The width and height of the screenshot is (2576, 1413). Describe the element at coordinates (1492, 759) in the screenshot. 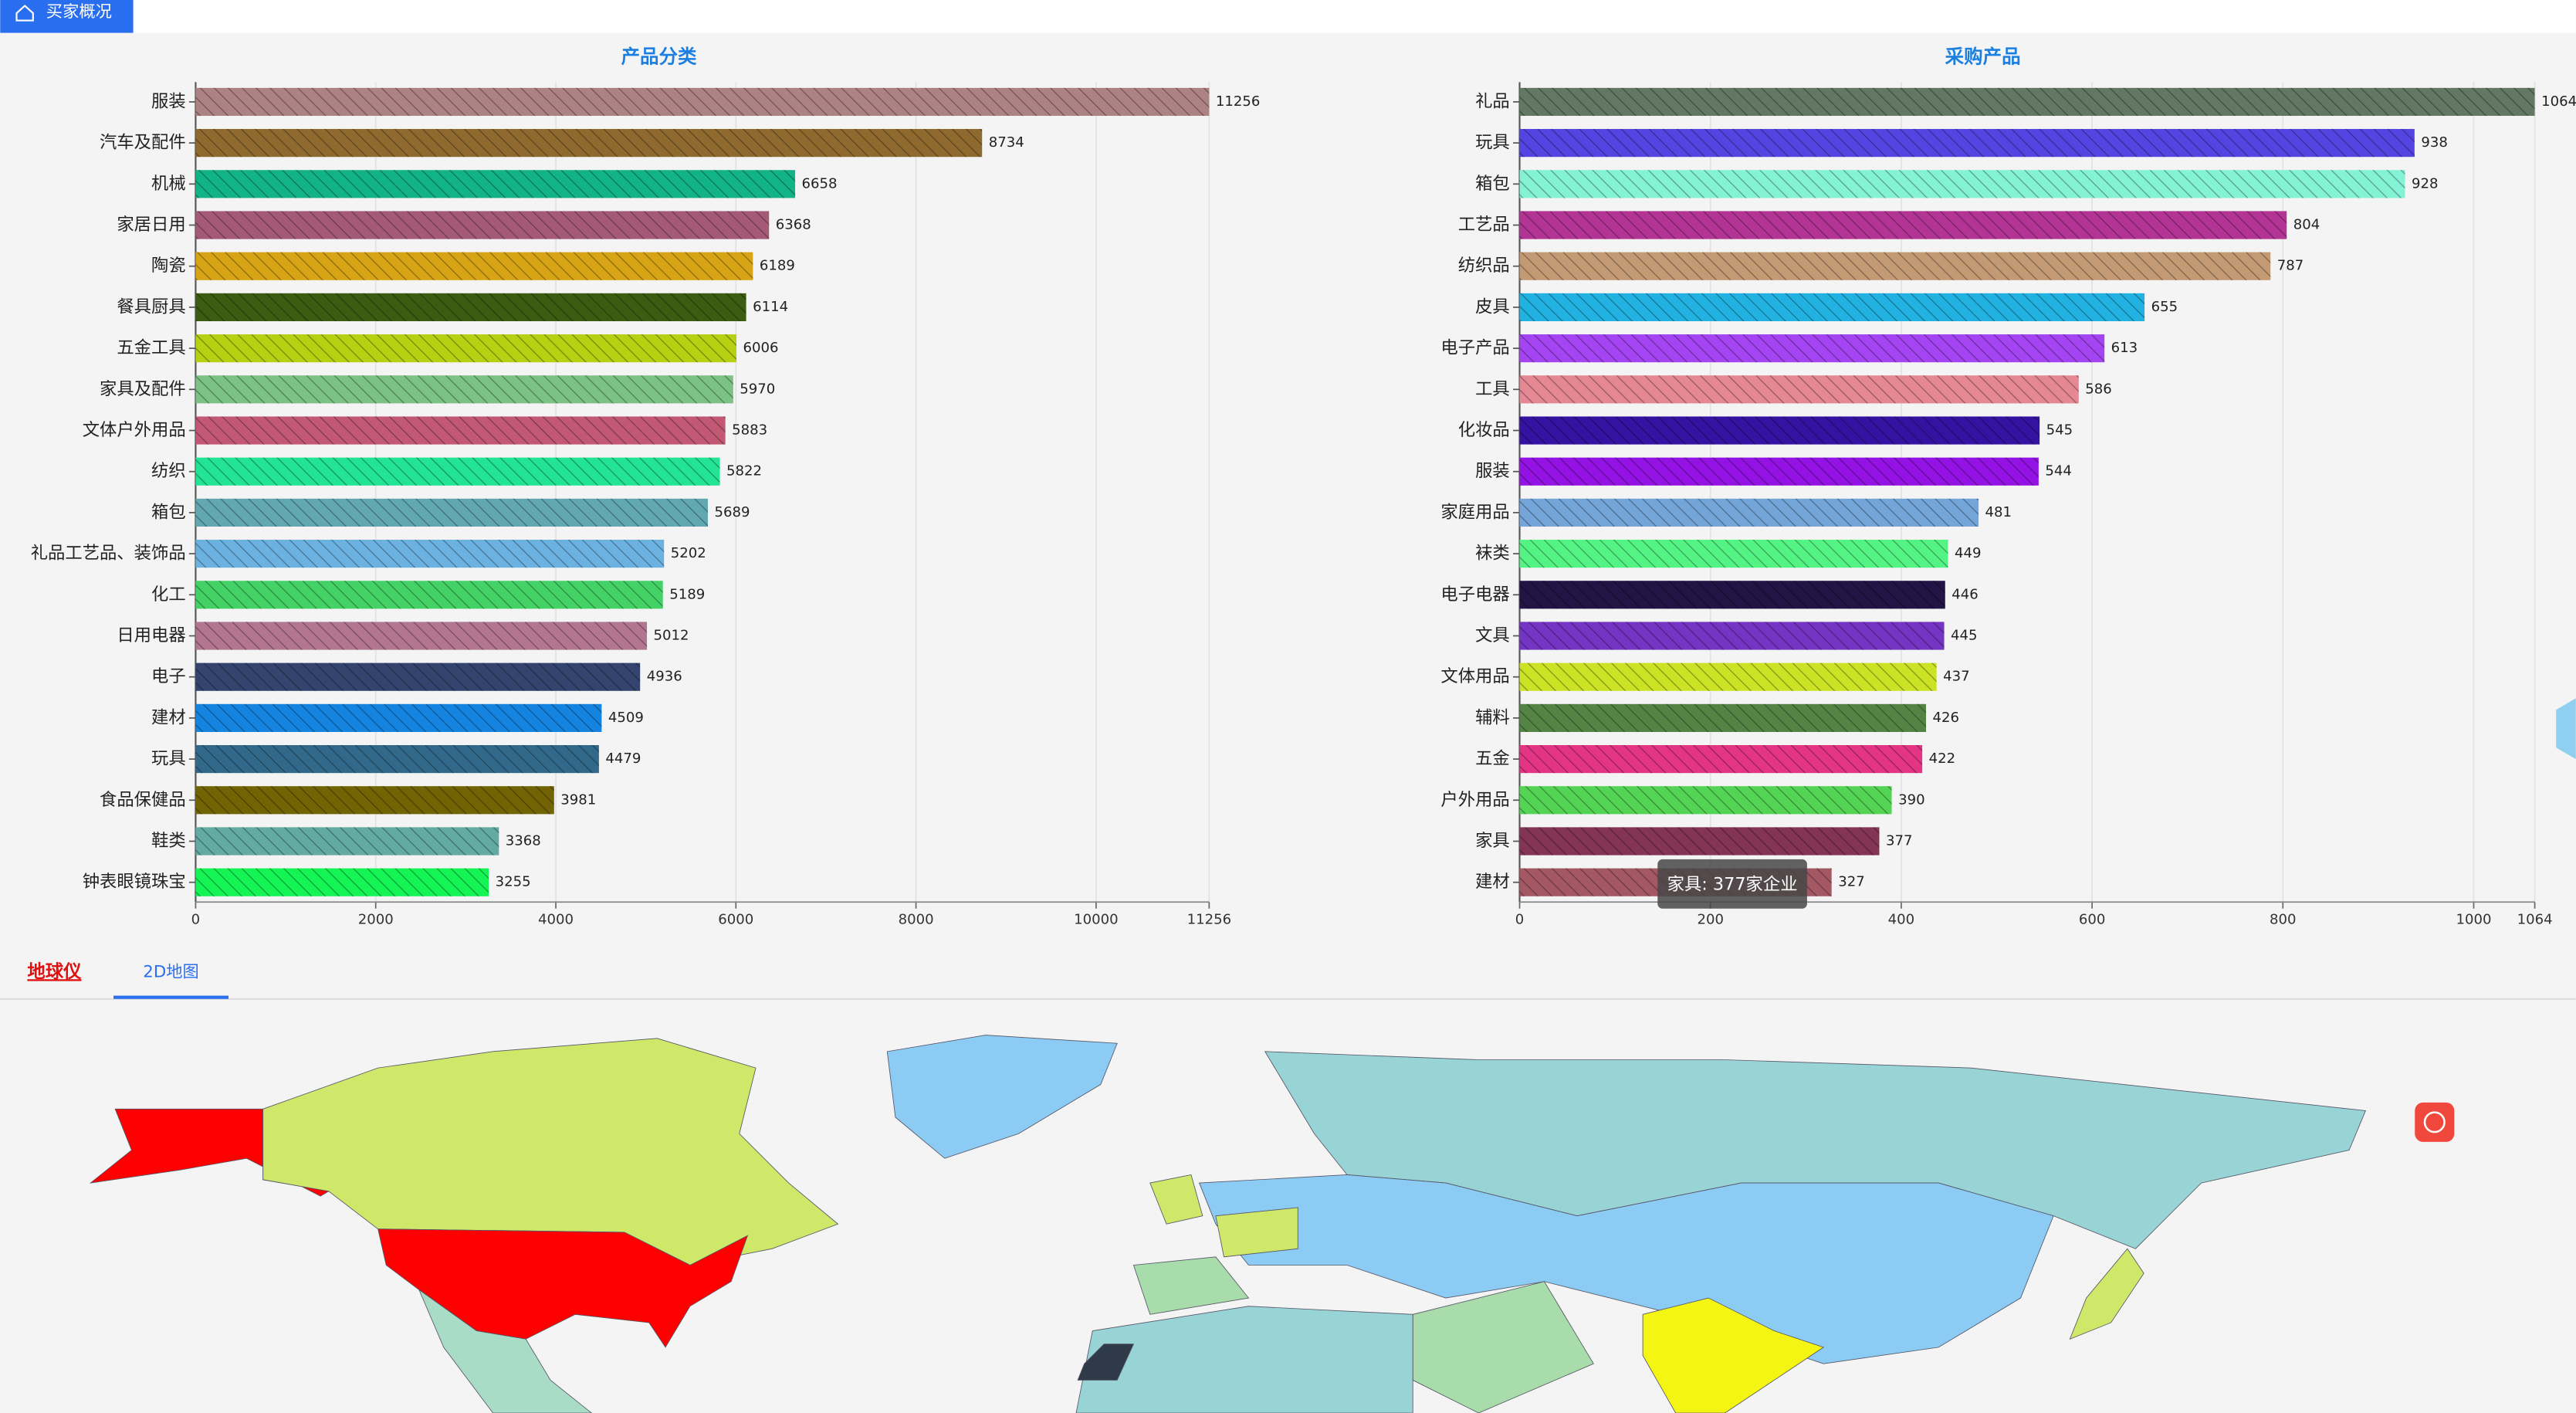

I see `y-tick-label: 五金` at that location.